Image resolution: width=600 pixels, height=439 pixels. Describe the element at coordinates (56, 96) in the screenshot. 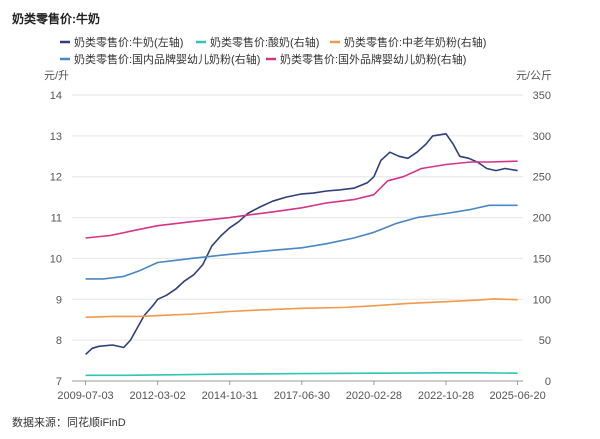

I see `left-tick-label: 14` at that location.